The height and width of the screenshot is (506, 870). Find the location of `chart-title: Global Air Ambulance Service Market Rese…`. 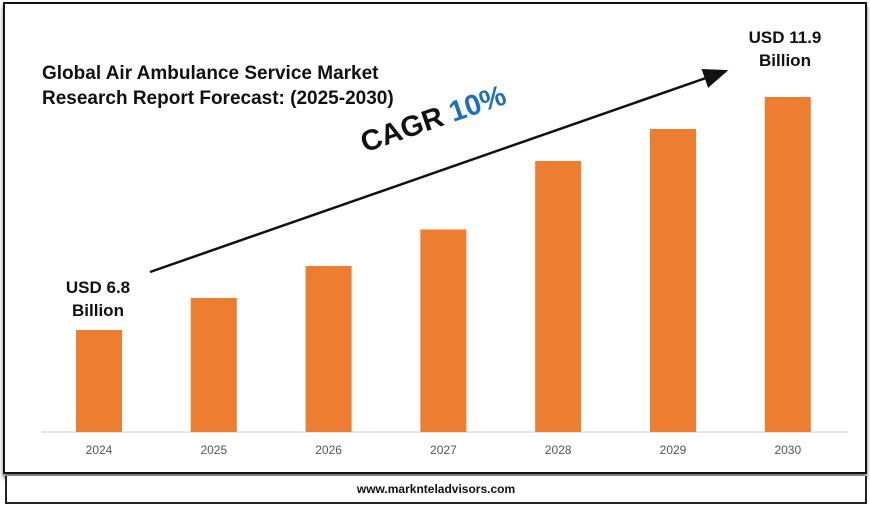

chart-title: Global Air Ambulance Service Market Rese… is located at coordinates (218, 86).